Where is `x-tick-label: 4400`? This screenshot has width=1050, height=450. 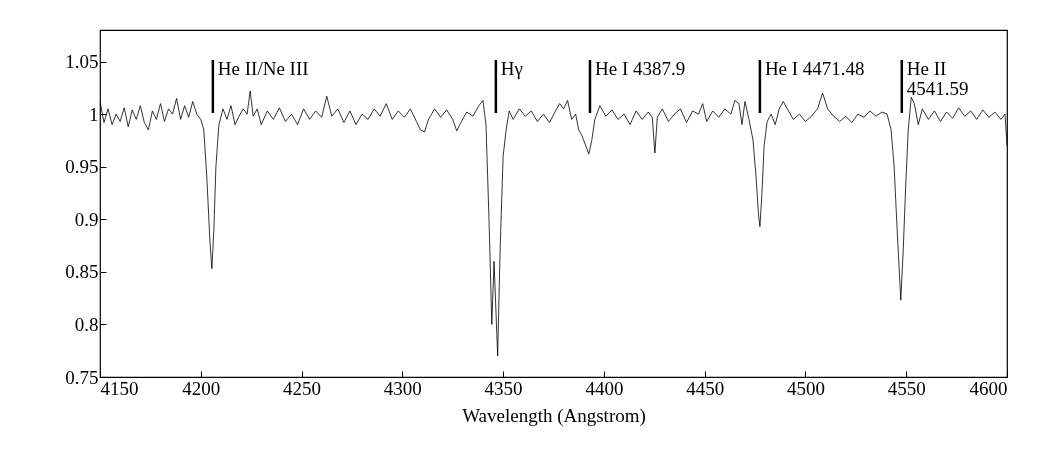 x-tick-label: 4400 is located at coordinates (604, 388).